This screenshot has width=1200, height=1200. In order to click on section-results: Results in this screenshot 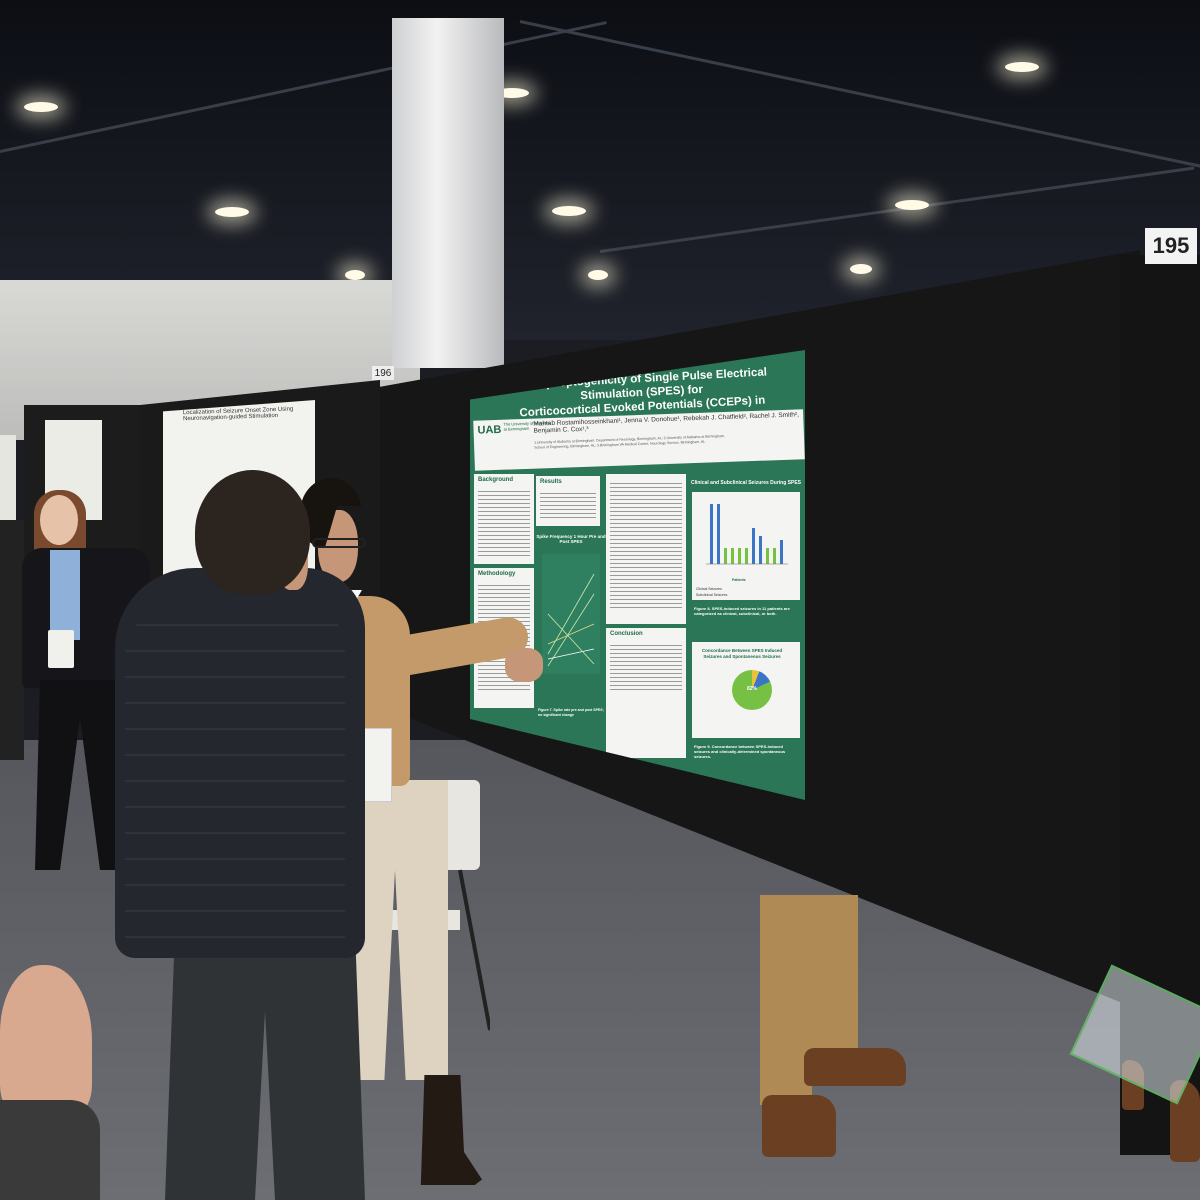, I will do `click(568, 501)`.